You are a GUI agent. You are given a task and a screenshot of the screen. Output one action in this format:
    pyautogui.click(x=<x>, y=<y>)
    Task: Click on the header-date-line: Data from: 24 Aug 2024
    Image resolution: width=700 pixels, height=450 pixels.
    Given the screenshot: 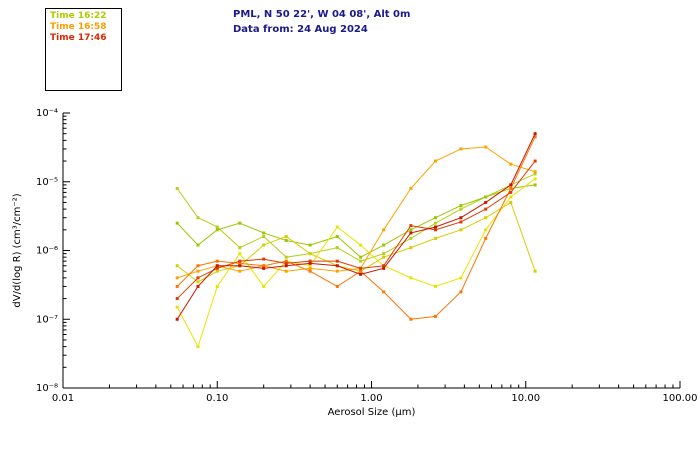 What is the action you would take?
    pyautogui.click(x=300, y=29)
    